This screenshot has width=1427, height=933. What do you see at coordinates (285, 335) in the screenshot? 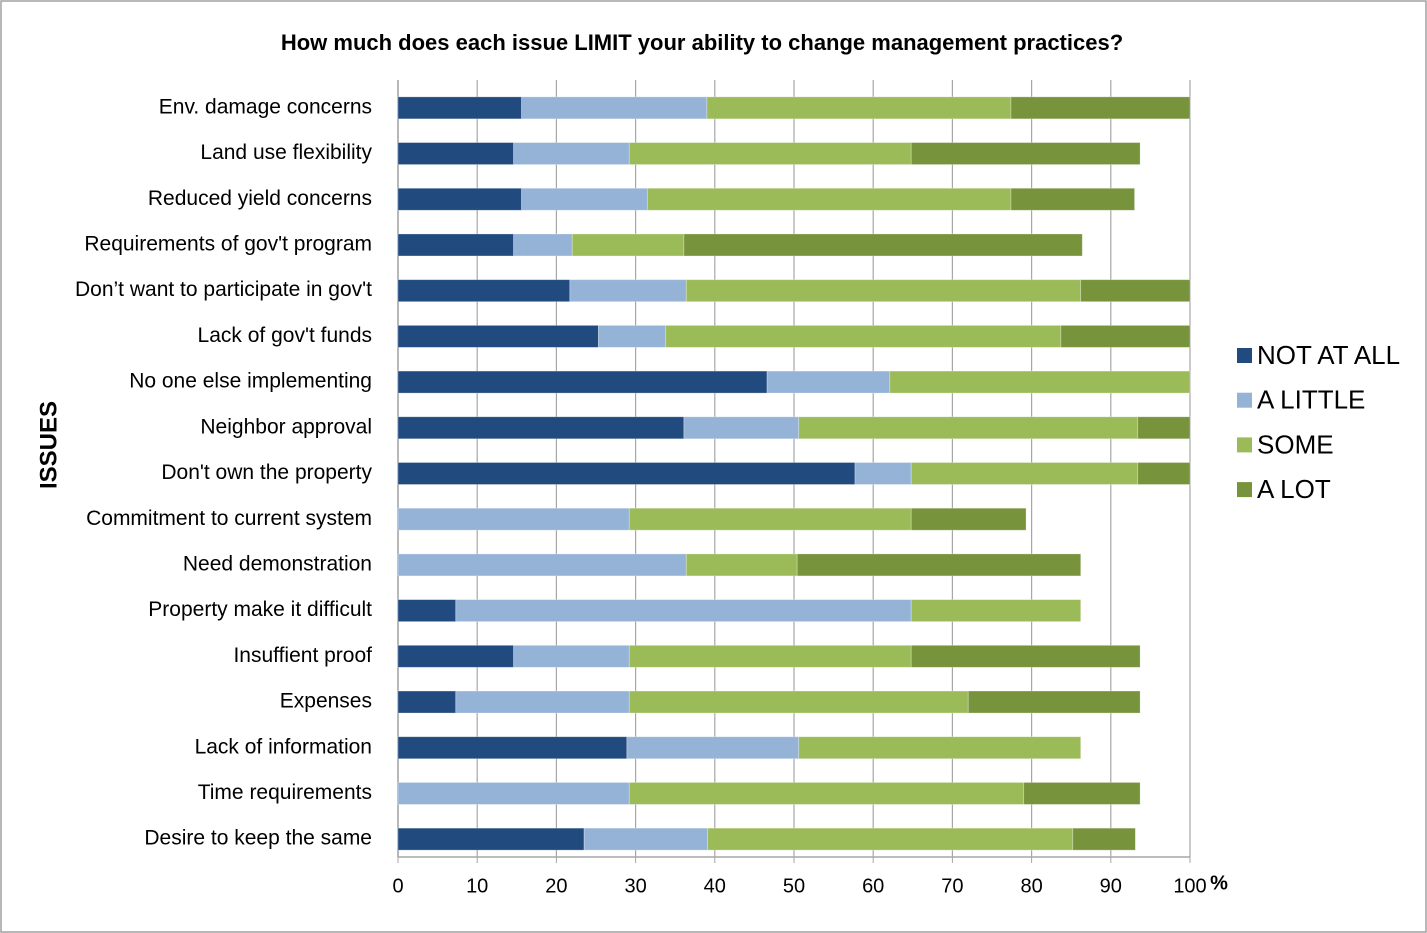
I see `y-tick-label: Lack of gov't funds` at bounding box center [285, 335].